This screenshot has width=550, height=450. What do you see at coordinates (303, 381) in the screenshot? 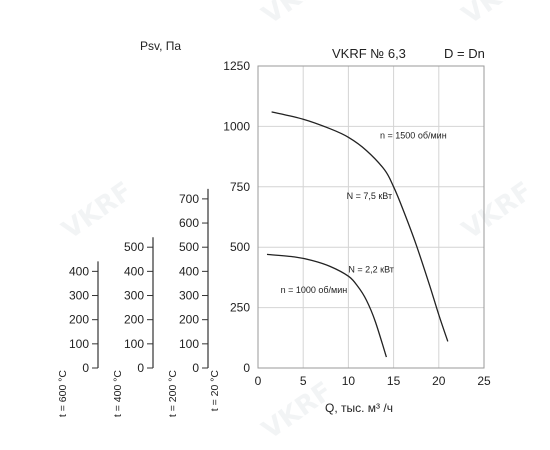
I see `x-tick-label: 5` at bounding box center [303, 381].